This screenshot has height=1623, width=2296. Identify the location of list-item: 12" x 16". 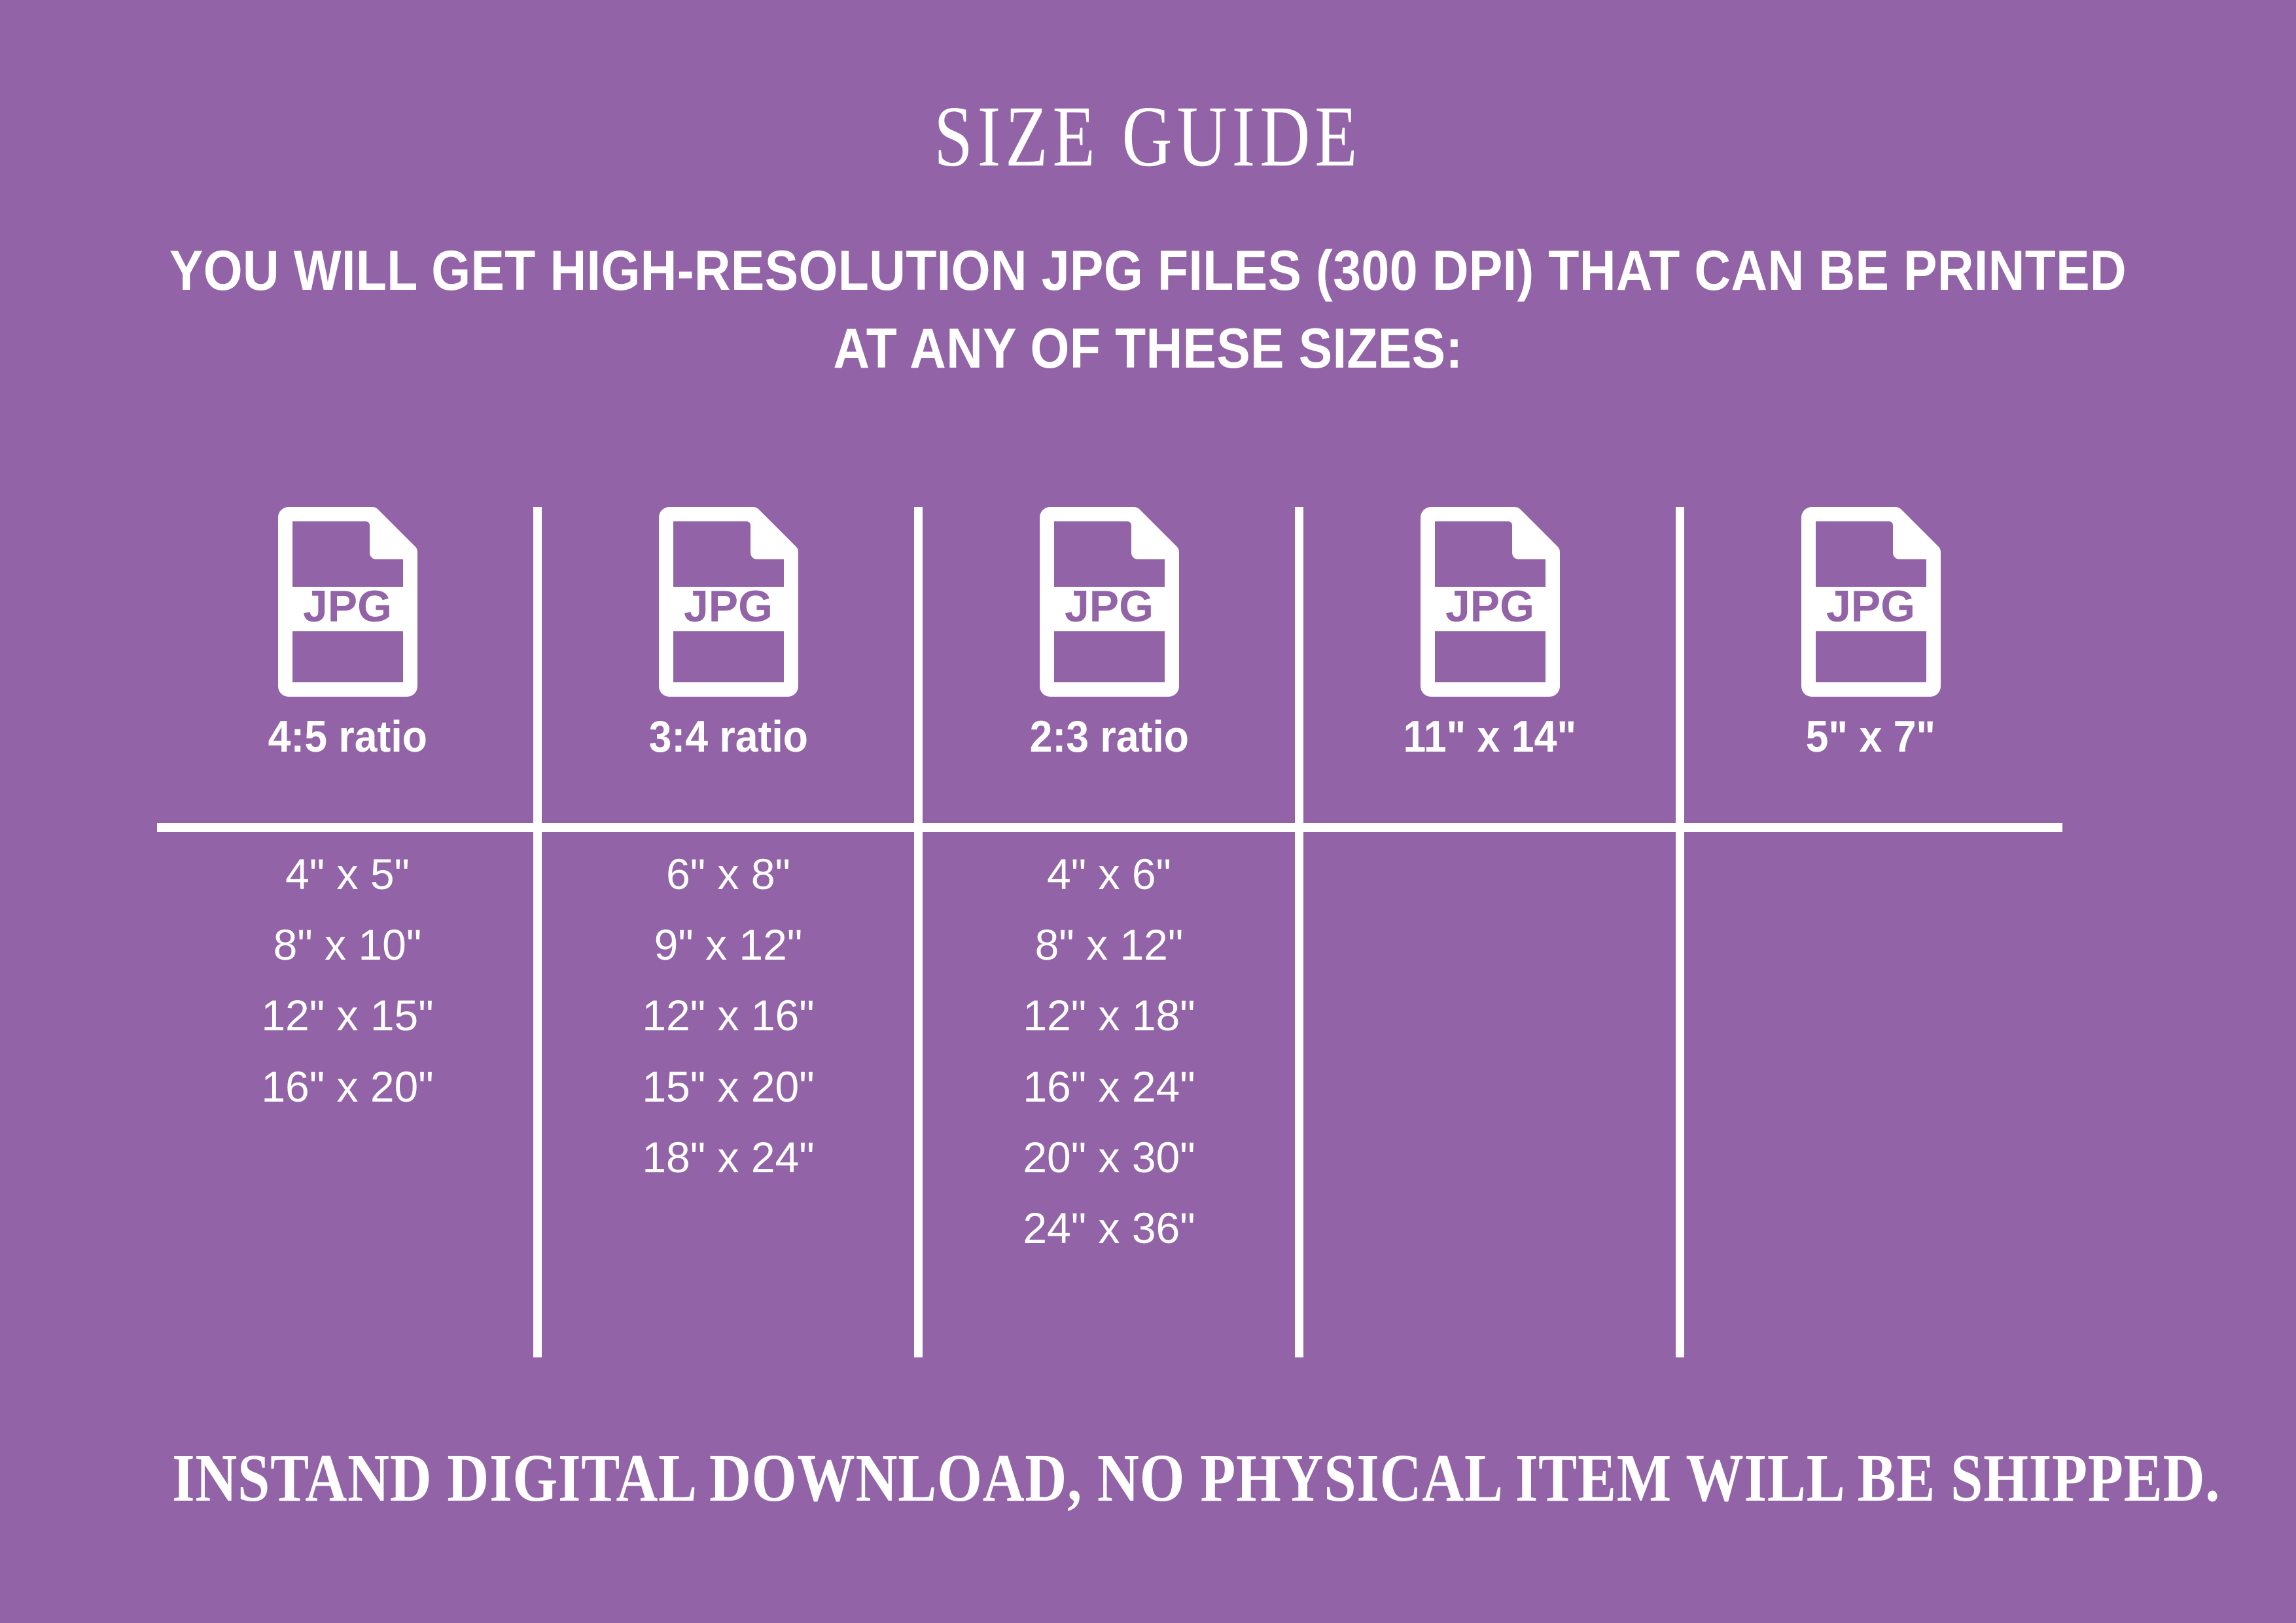
(728, 1015).